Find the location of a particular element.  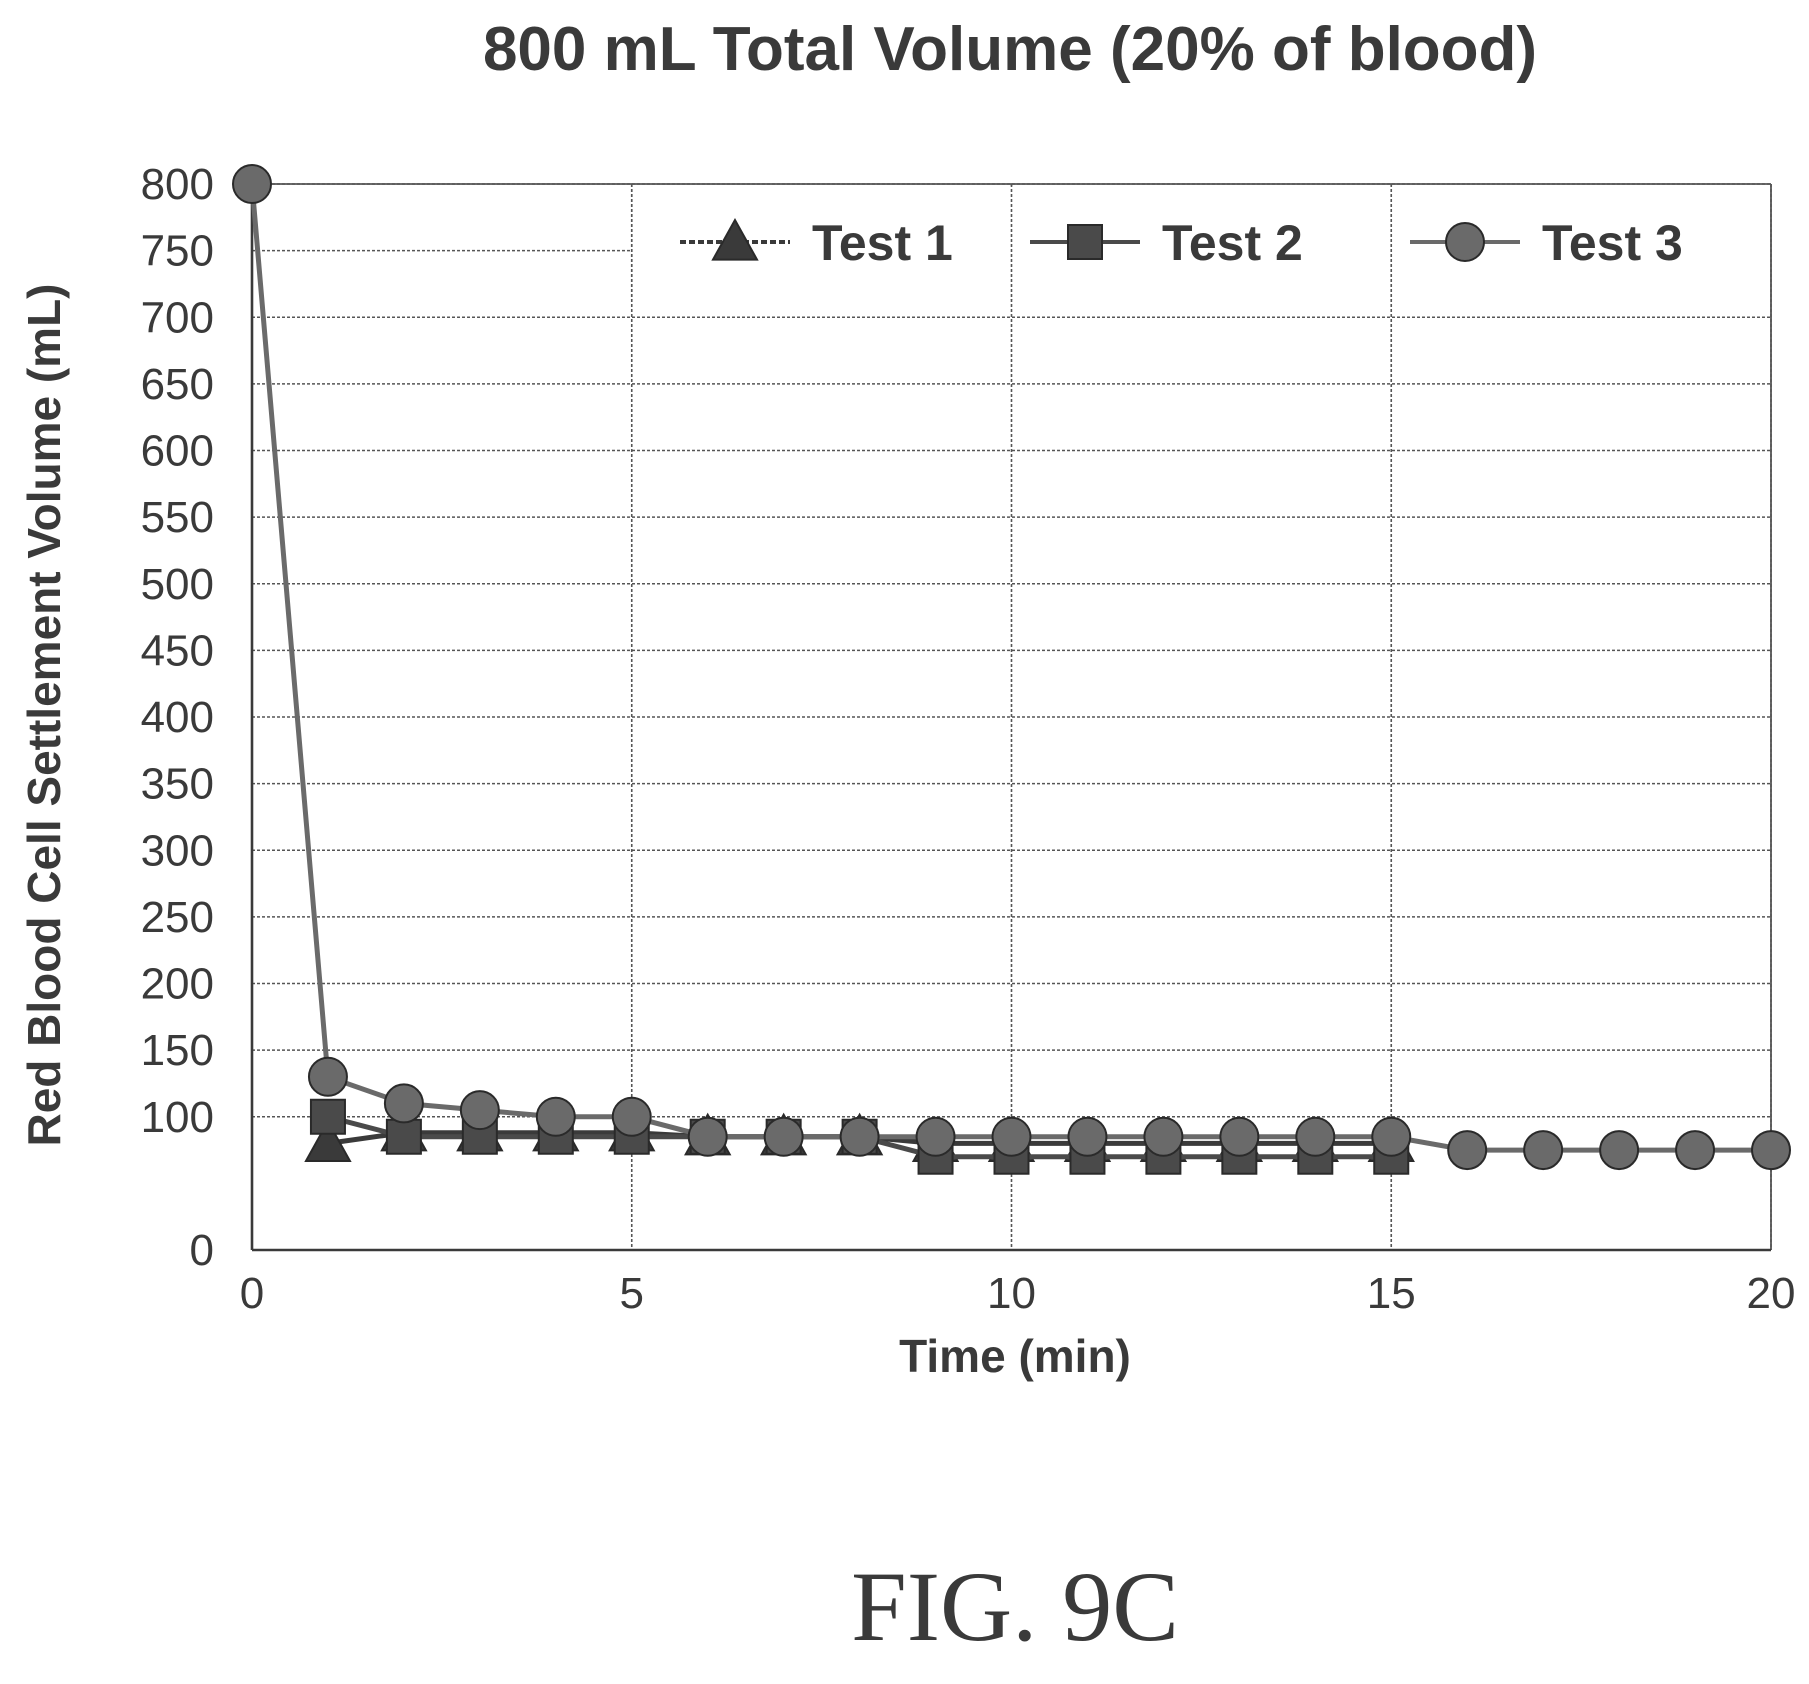

y-tick-label: 250 is located at coordinates (177, 917).